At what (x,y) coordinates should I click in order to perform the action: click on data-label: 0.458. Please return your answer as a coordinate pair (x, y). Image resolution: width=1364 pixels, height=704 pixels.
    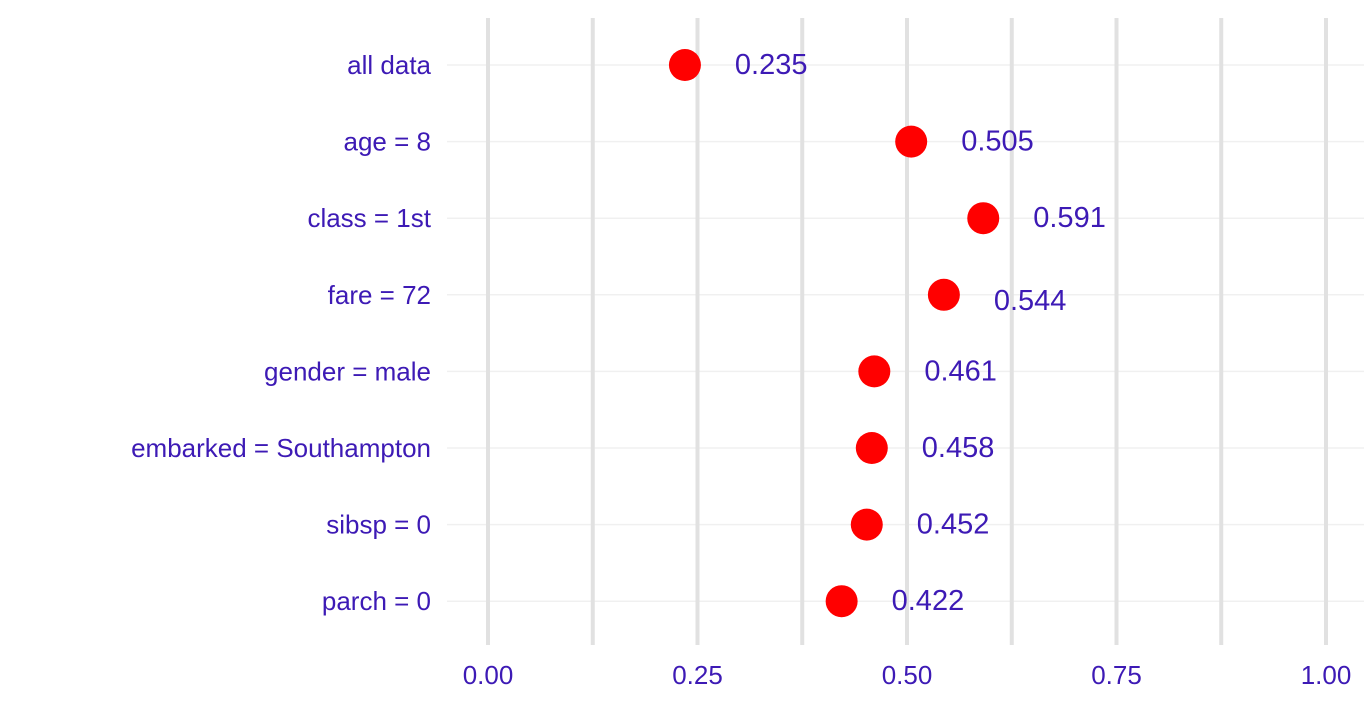
    Looking at the image, I should click on (958, 448).